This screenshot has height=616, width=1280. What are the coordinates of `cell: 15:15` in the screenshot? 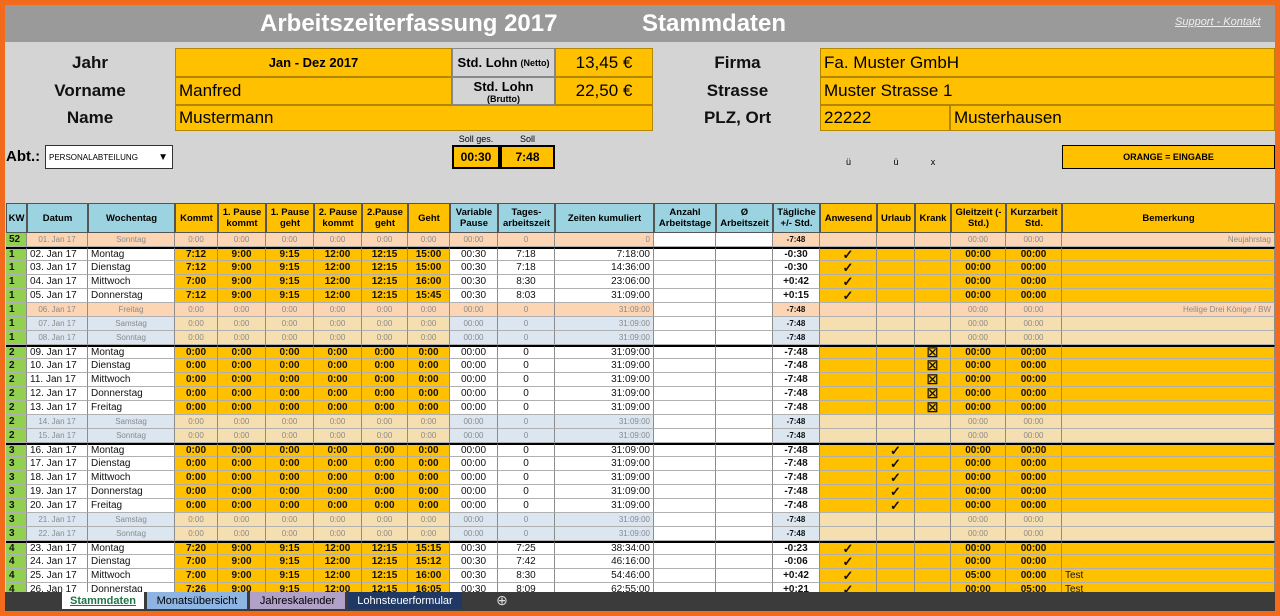 It's located at (429, 548).